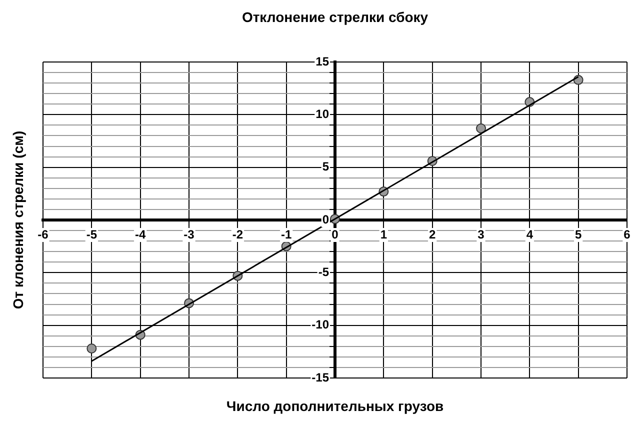 Image resolution: width=638 pixels, height=428 pixels. What do you see at coordinates (335, 234) in the screenshot?
I see `x-tick-label: 0` at bounding box center [335, 234].